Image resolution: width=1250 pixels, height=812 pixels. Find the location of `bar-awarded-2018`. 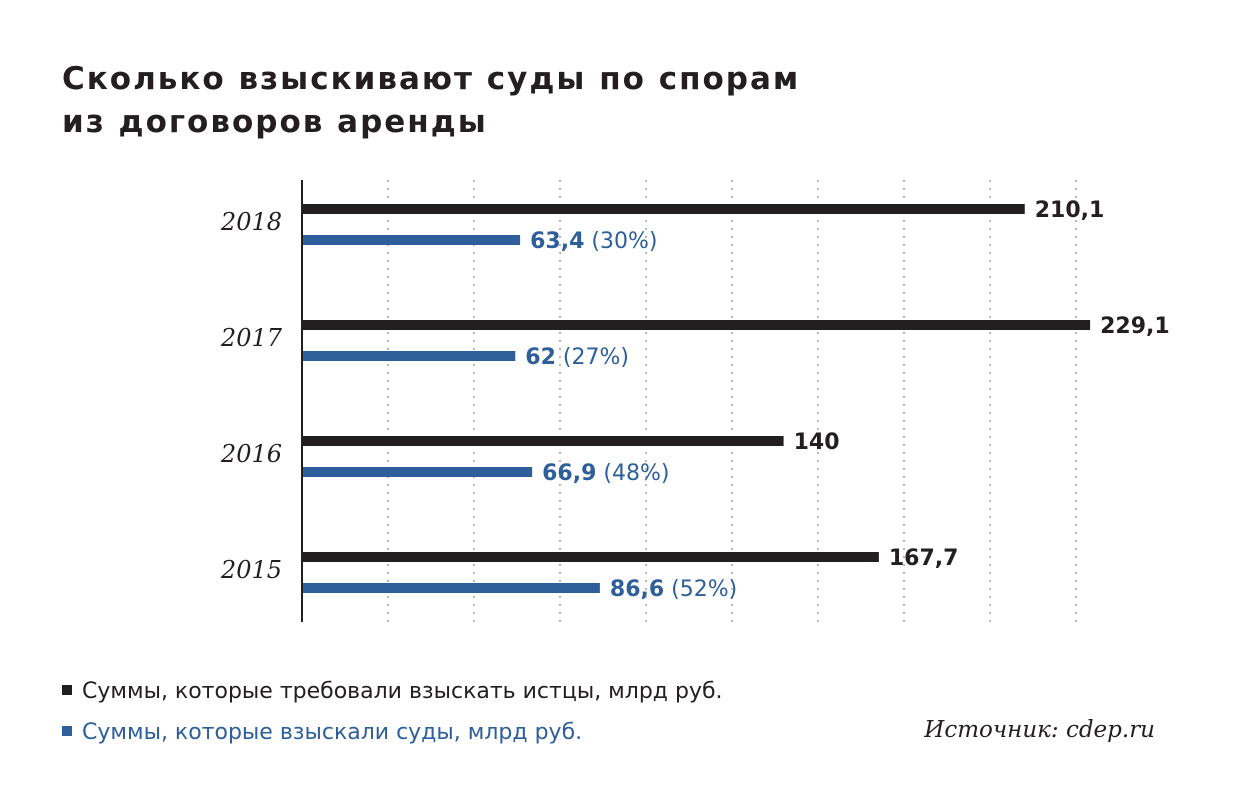

bar-awarded-2018 is located at coordinates (411, 240).